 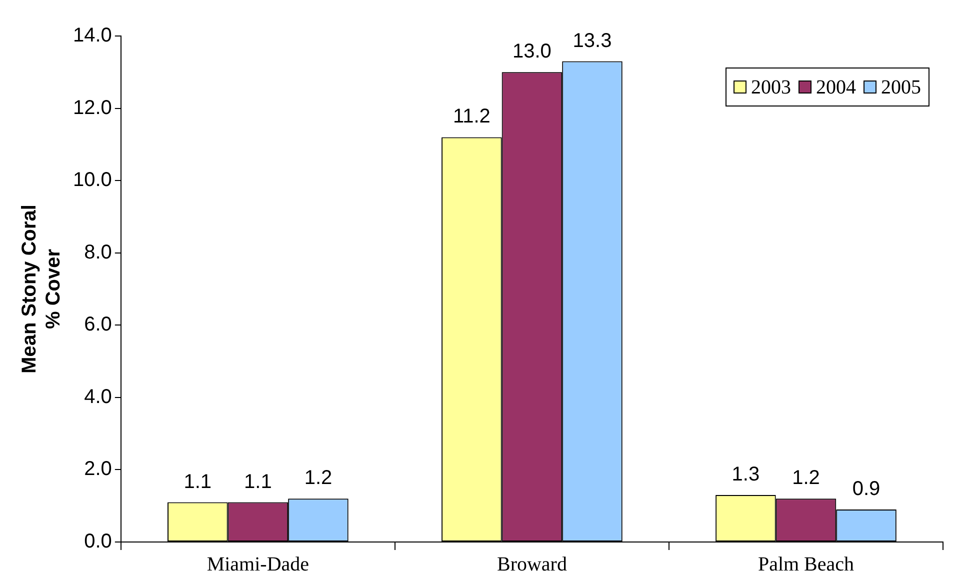 What do you see at coordinates (836, 87) in the screenshot?
I see `legend-label: 2004` at bounding box center [836, 87].